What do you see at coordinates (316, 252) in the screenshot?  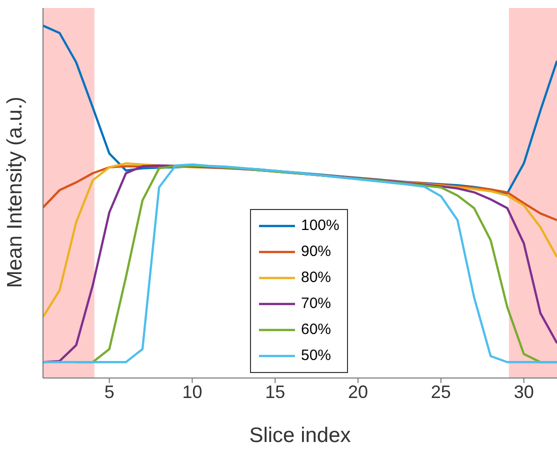 I see `legend-label: 90%` at bounding box center [316, 252].